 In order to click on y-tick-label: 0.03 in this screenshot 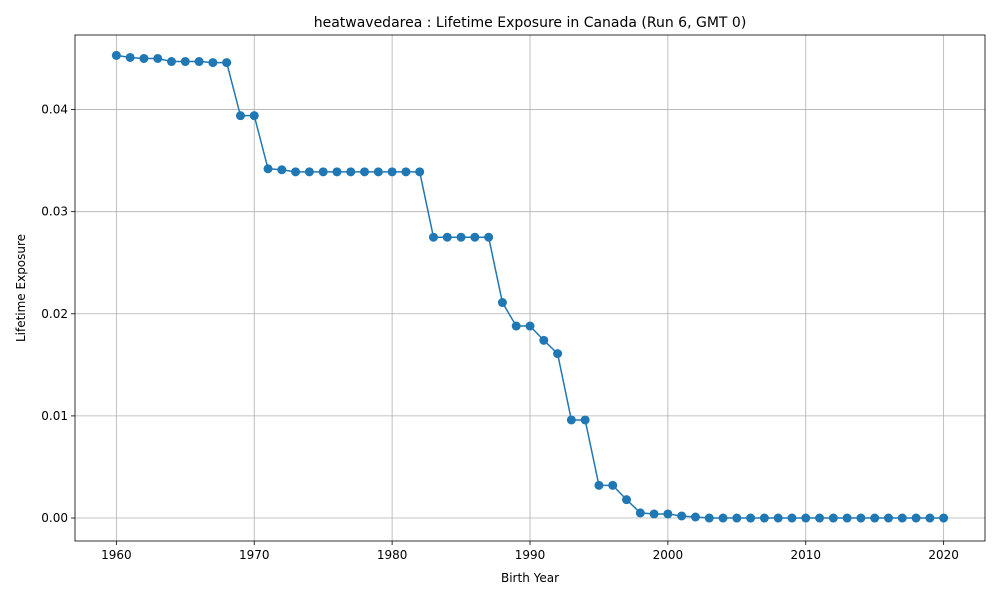, I will do `click(54, 212)`.